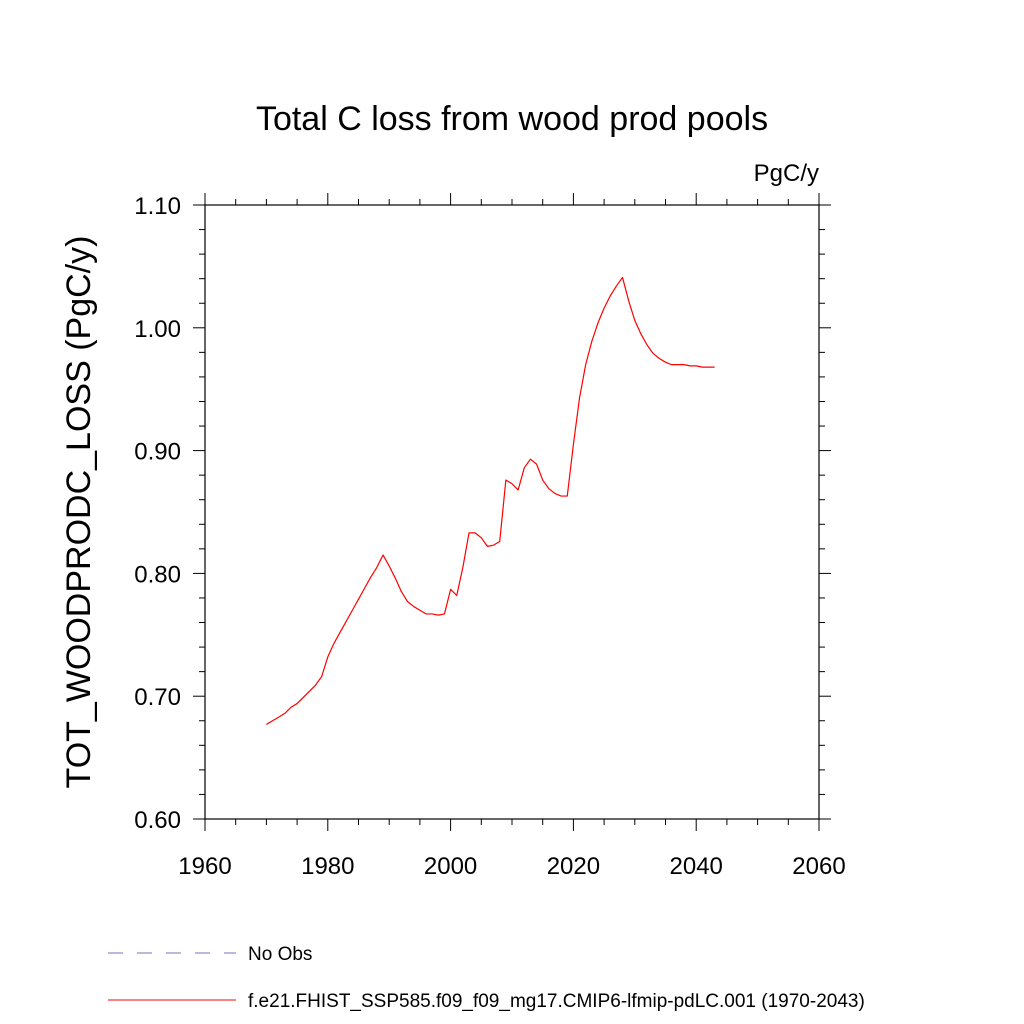 Image resolution: width=1024 pixels, height=1024 pixels. I want to click on x-tick-label: 1960, so click(204, 866).